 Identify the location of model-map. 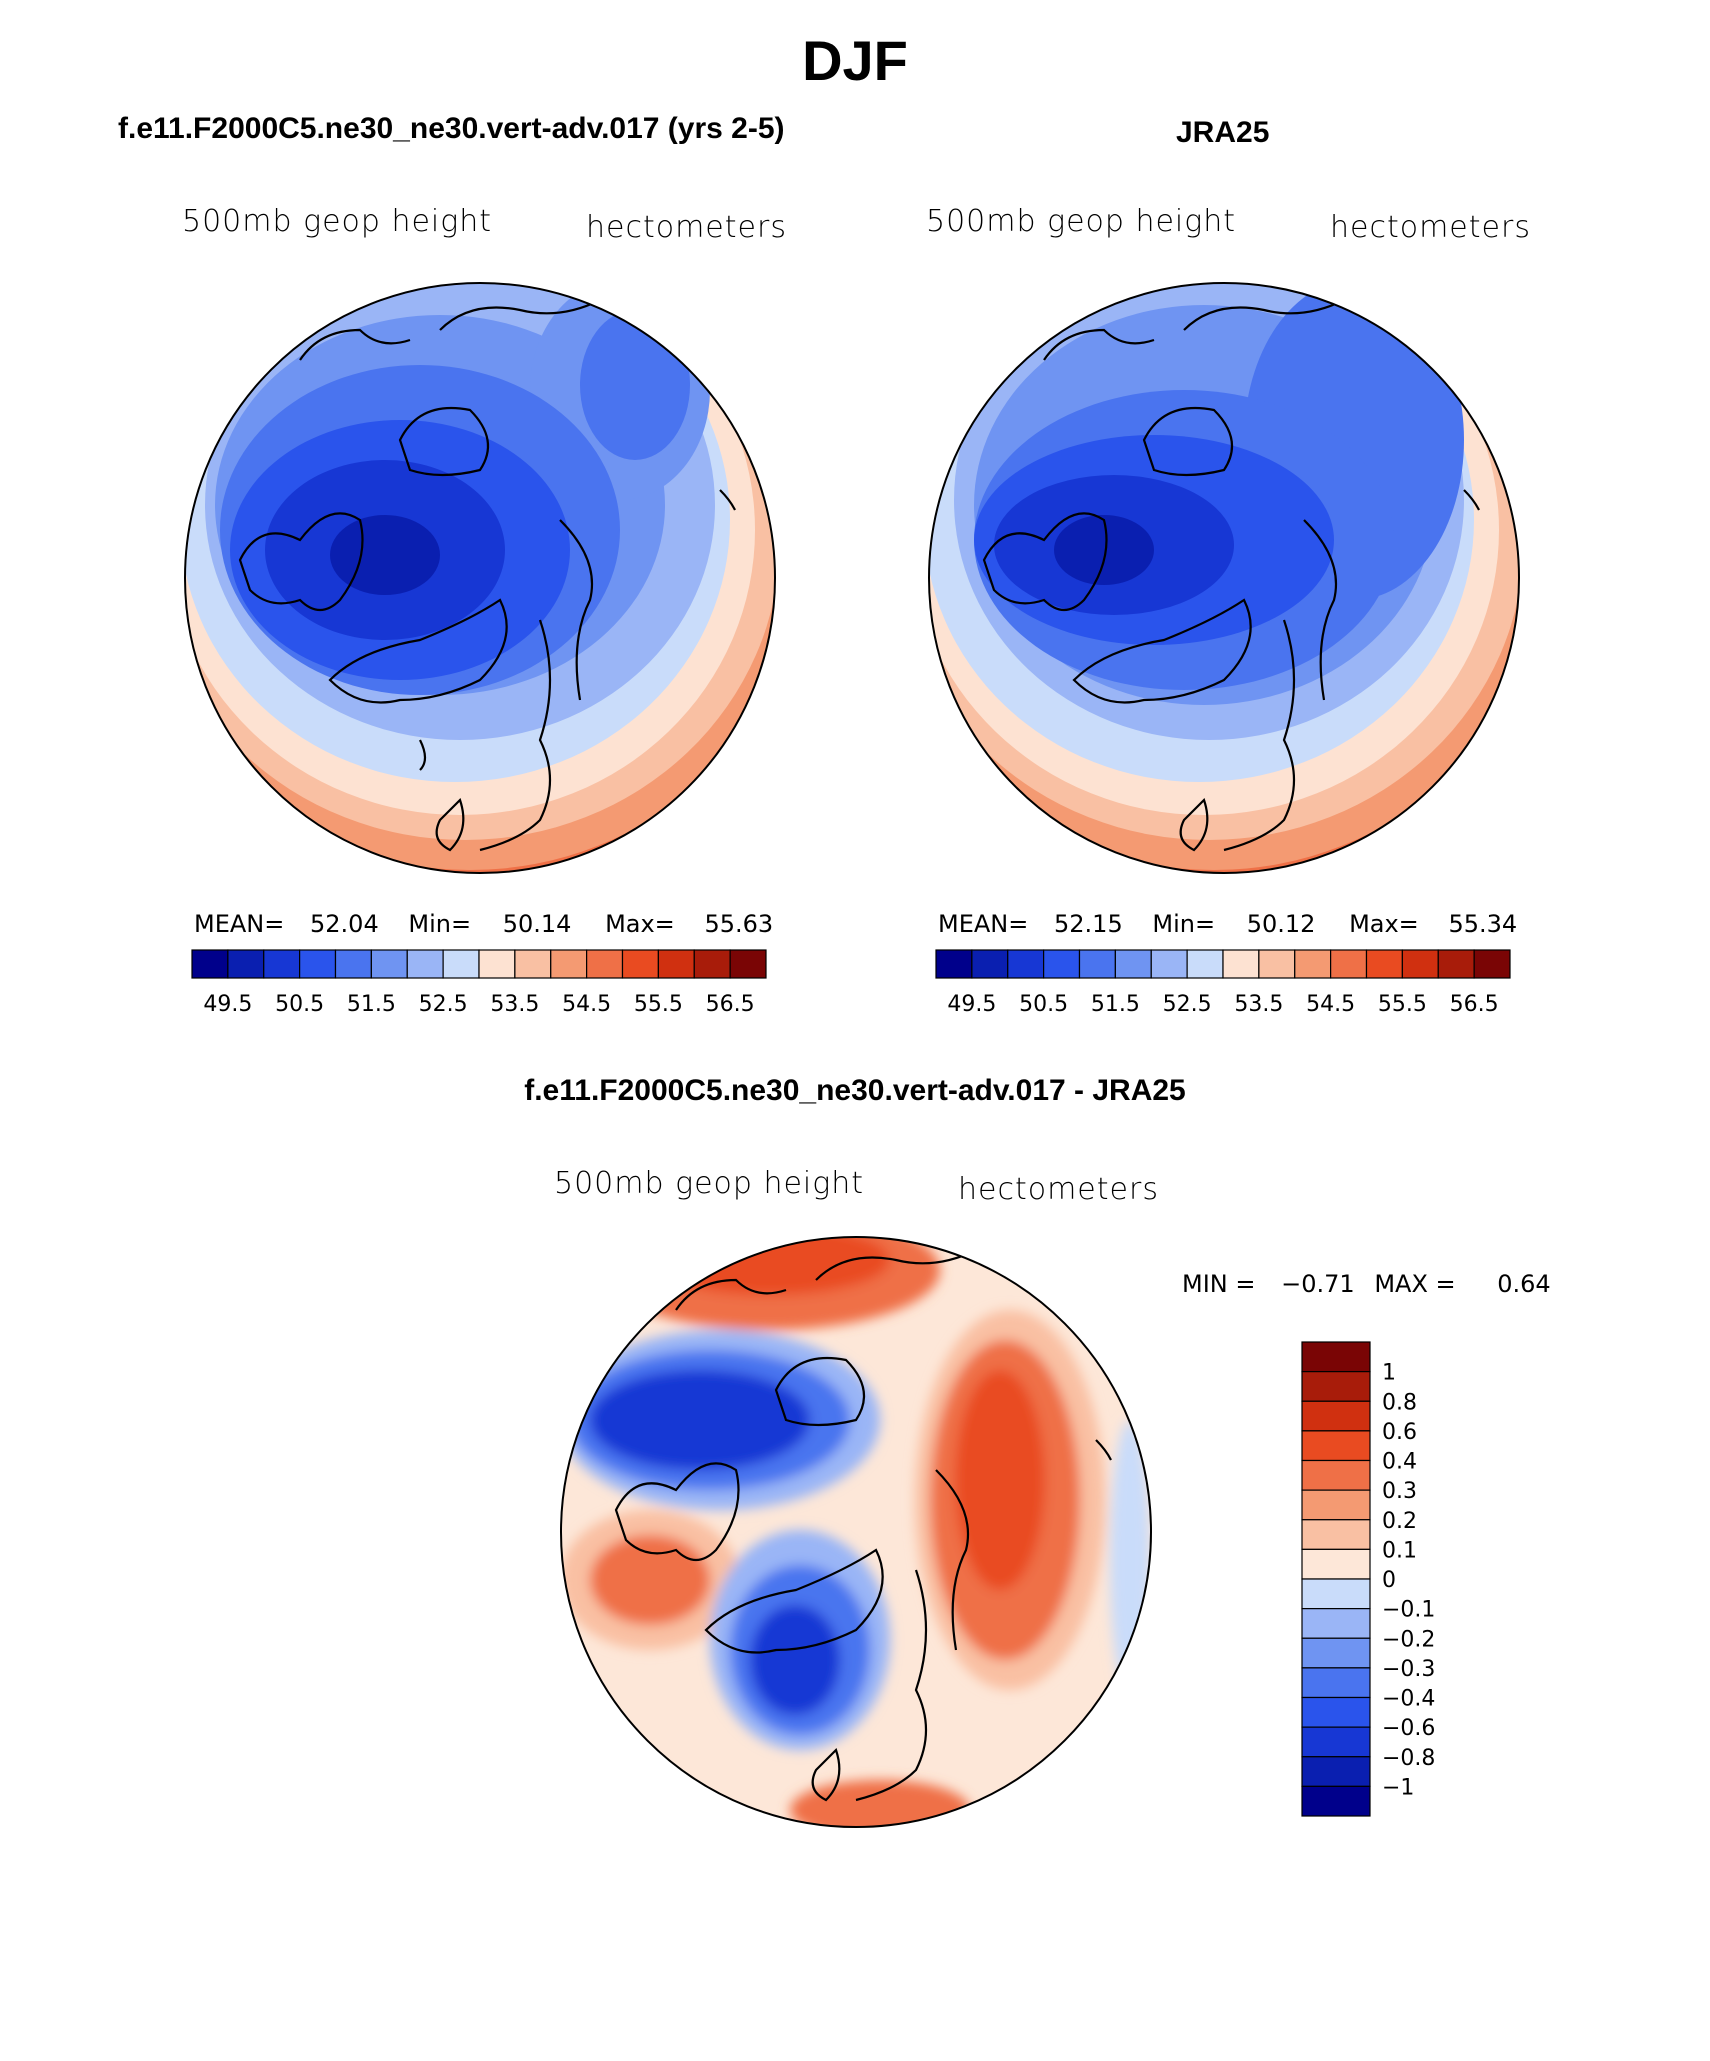
(480, 578).